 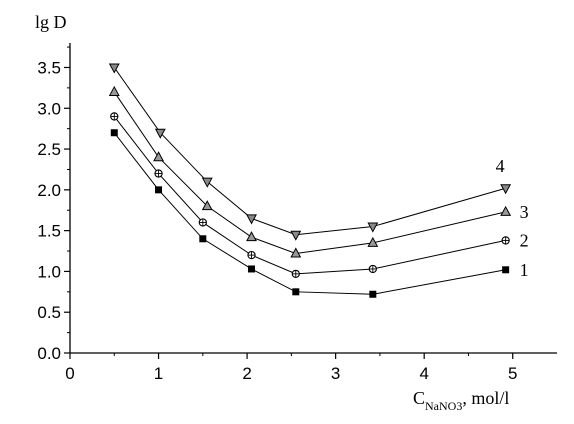 What do you see at coordinates (49, 353) in the screenshot?
I see `y-tick-label: 0.0` at bounding box center [49, 353].